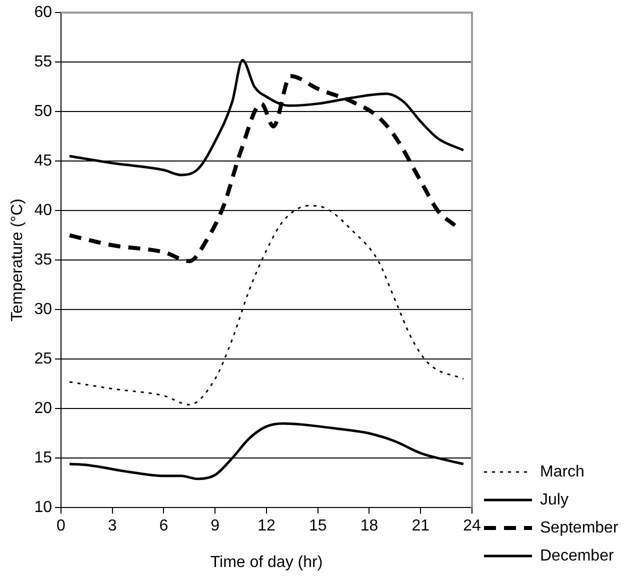  Describe the element at coordinates (369, 526) in the screenshot. I see `x-tick-label: 18` at that location.